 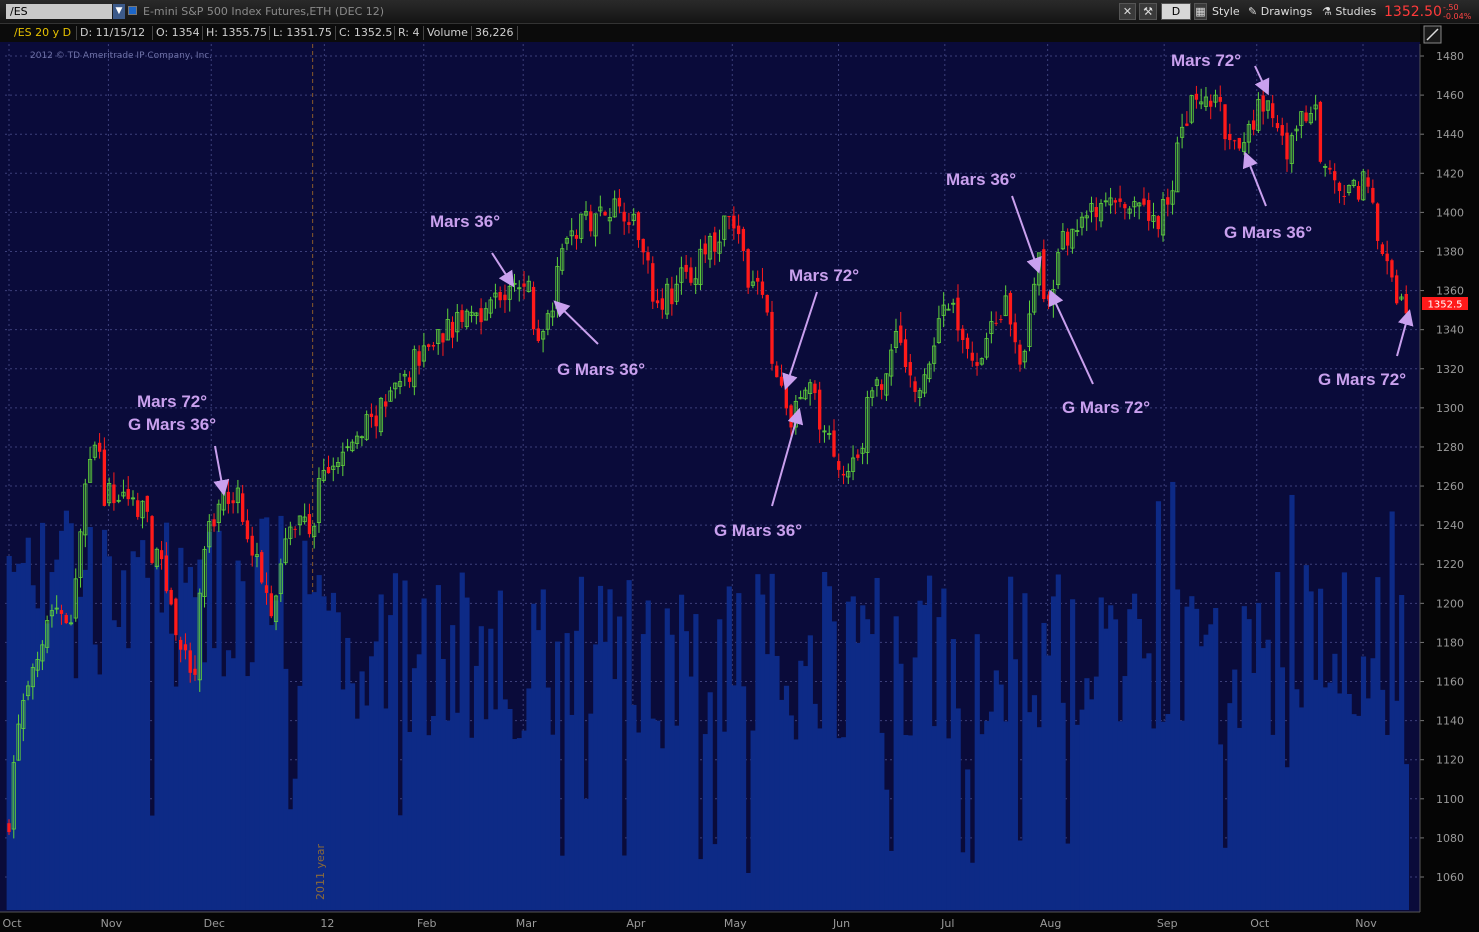 What do you see at coordinates (59, 11) in the screenshot?
I see `symbol-input: /ES` at bounding box center [59, 11].